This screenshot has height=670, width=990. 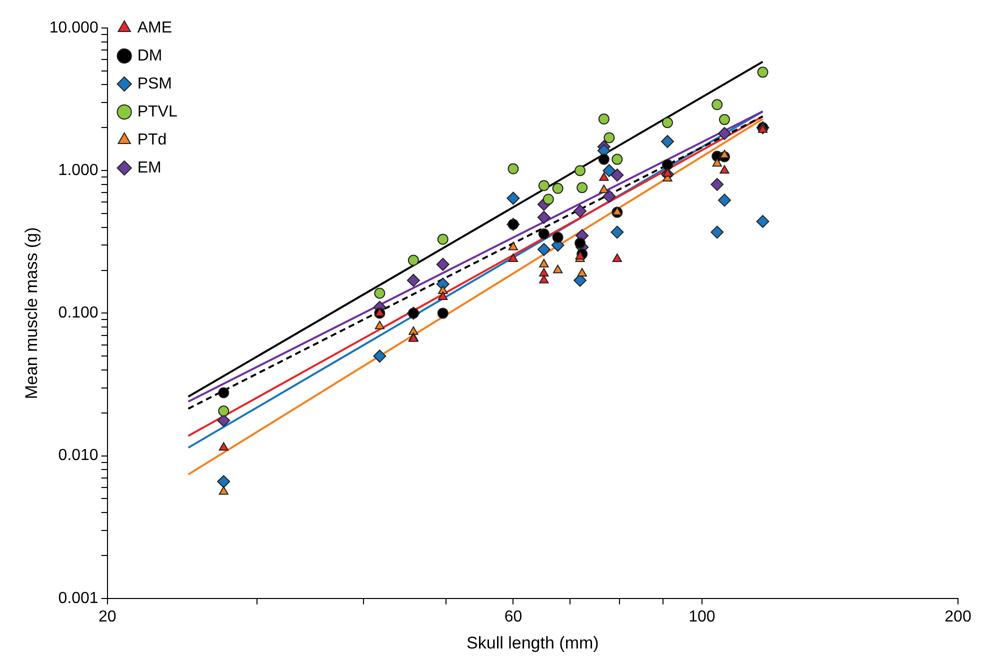 What do you see at coordinates (154, 27) in the screenshot?
I see `legend-label: AME` at bounding box center [154, 27].